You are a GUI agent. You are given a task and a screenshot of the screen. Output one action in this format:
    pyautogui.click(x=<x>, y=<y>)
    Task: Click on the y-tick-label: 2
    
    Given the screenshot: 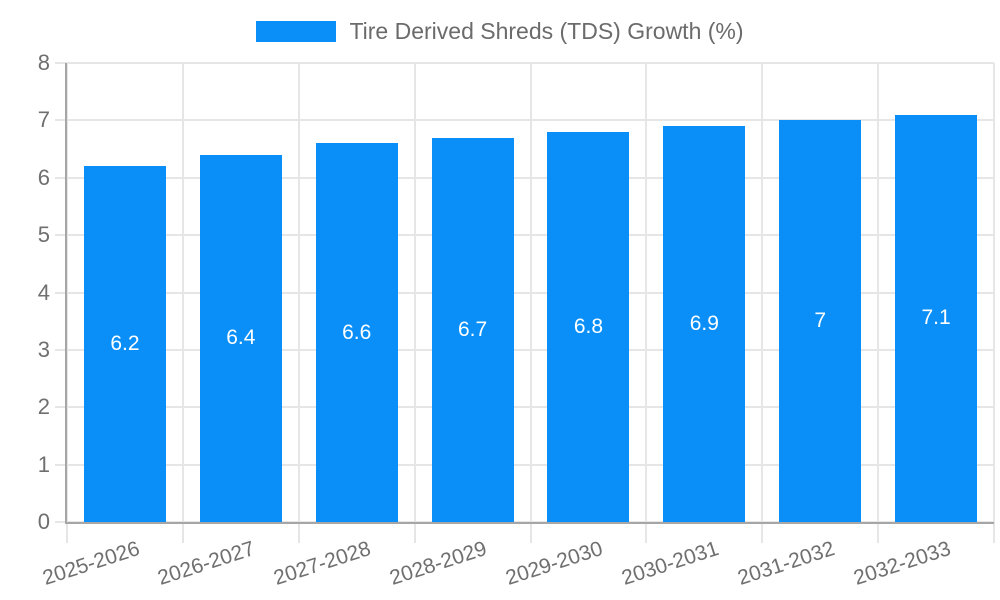 What is the action you would take?
    pyautogui.click(x=43, y=407)
    